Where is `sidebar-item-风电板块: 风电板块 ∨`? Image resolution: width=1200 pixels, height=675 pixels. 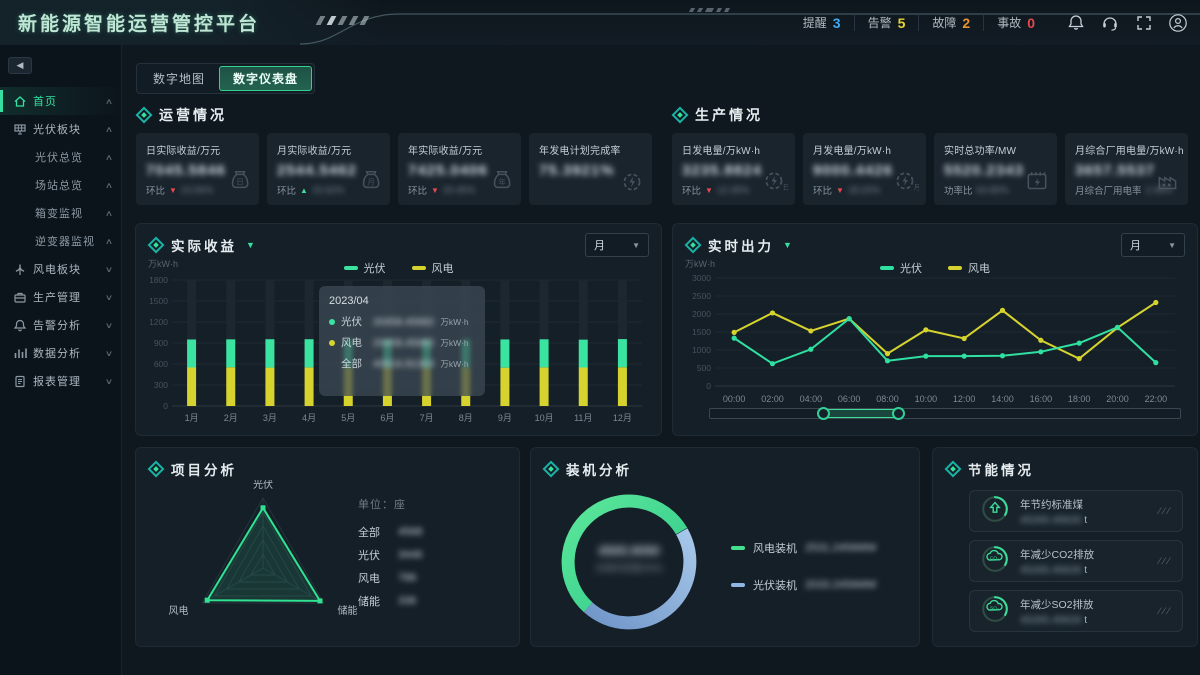
sidebar-item-风电板块: 风电板块 ∨ is located at coordinates (60, 269).